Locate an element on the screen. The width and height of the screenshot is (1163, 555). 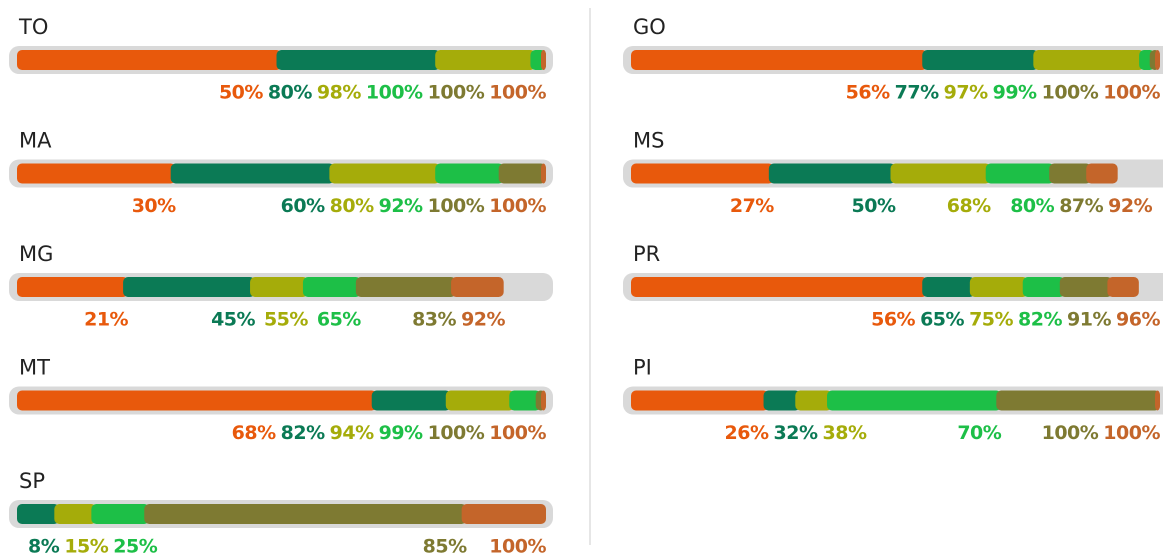
state-name: GO is located at coordinates (649, 27).